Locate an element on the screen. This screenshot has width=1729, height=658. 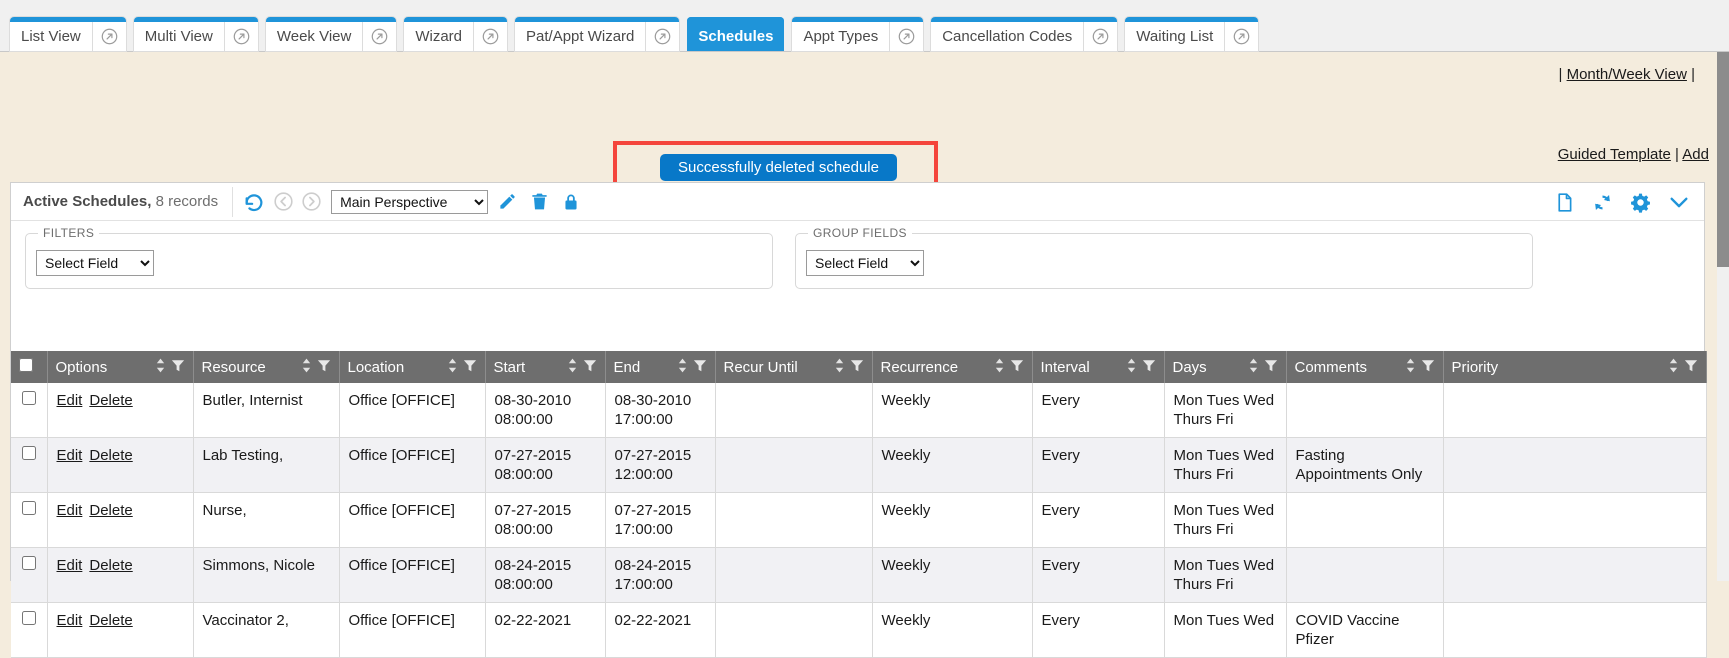
column-header-interval: Interval is located at coordinates (1098, 367).